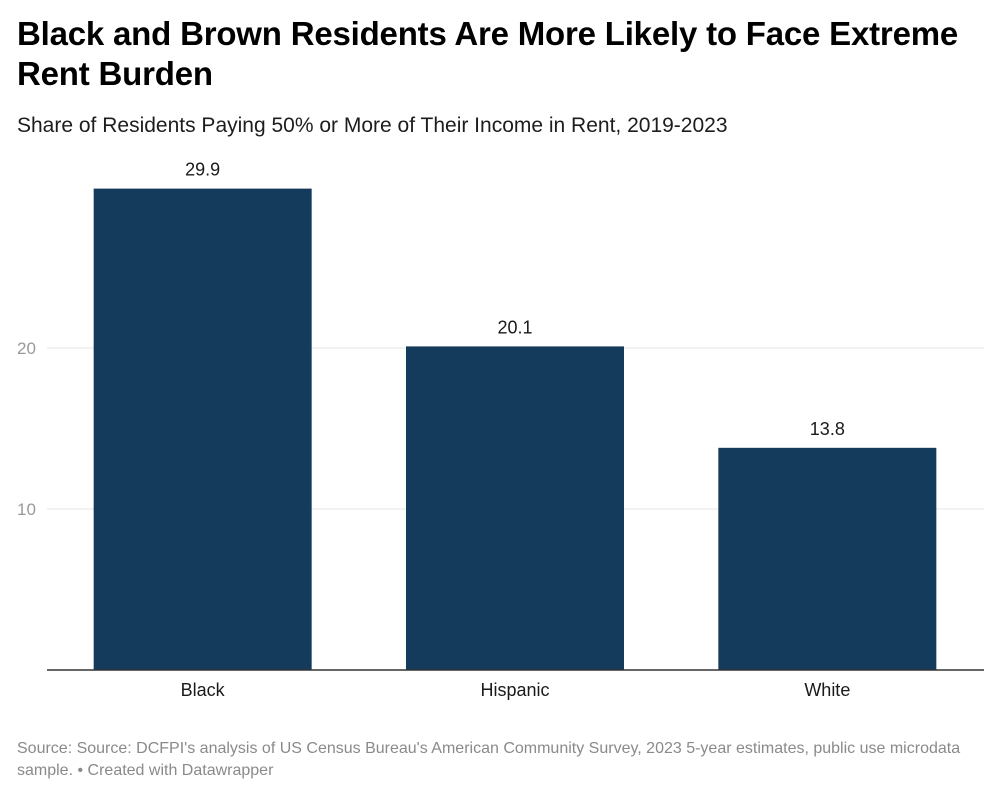  Describe the element at coordinates (202, 170) in the screenshot. I see `value-label: 29.9` at that location.